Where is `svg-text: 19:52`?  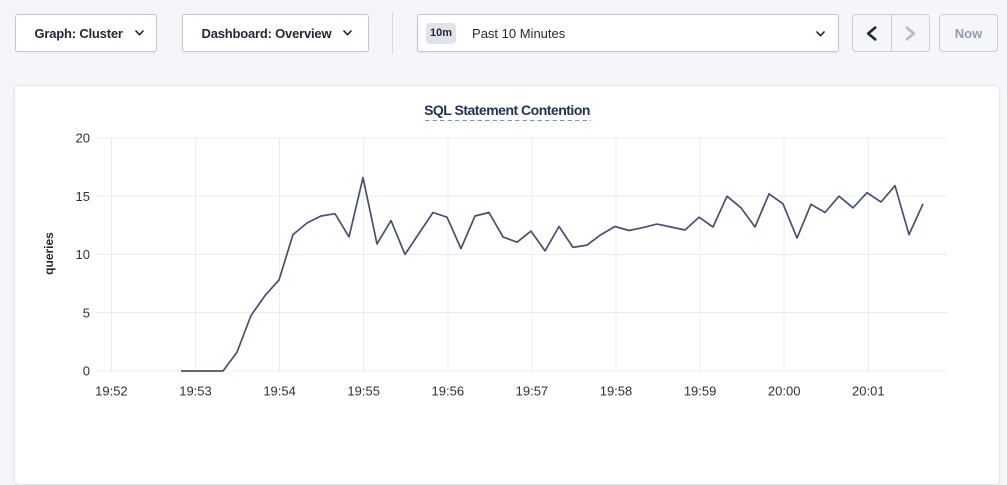
svg-text: 19:52 is located at coordinates (111, 391).